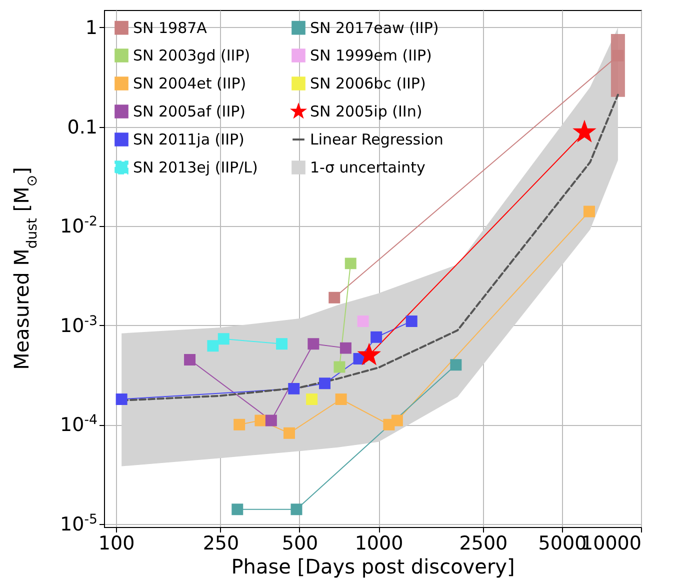 The height and width of the screenshot is (586, 677). I want to click on legend-label: SN 2006bc (IIP), so click(368, 83).